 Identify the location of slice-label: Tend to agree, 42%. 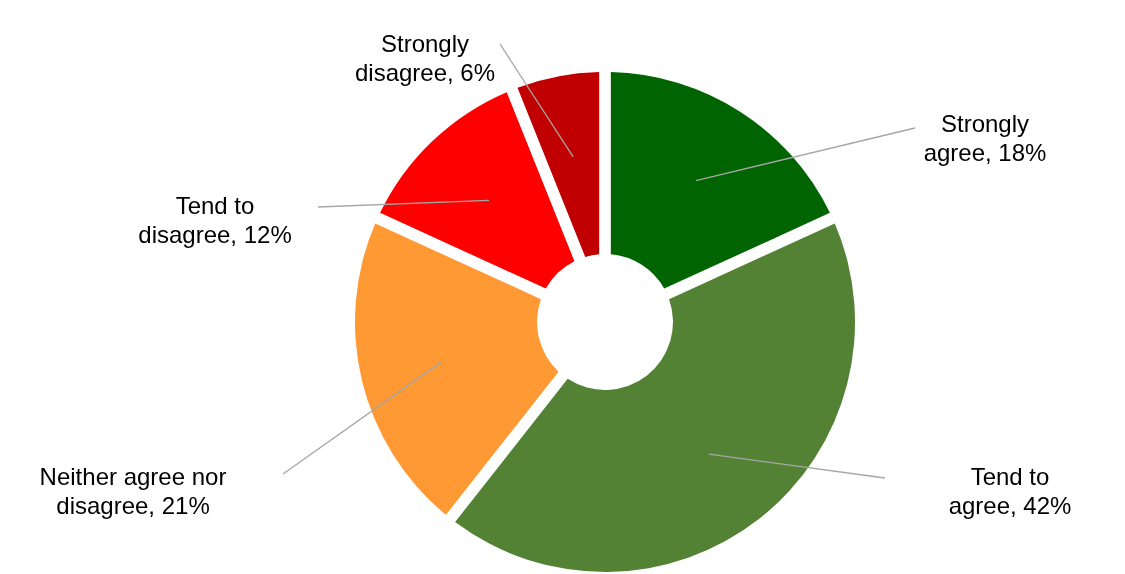
(1010, 491).